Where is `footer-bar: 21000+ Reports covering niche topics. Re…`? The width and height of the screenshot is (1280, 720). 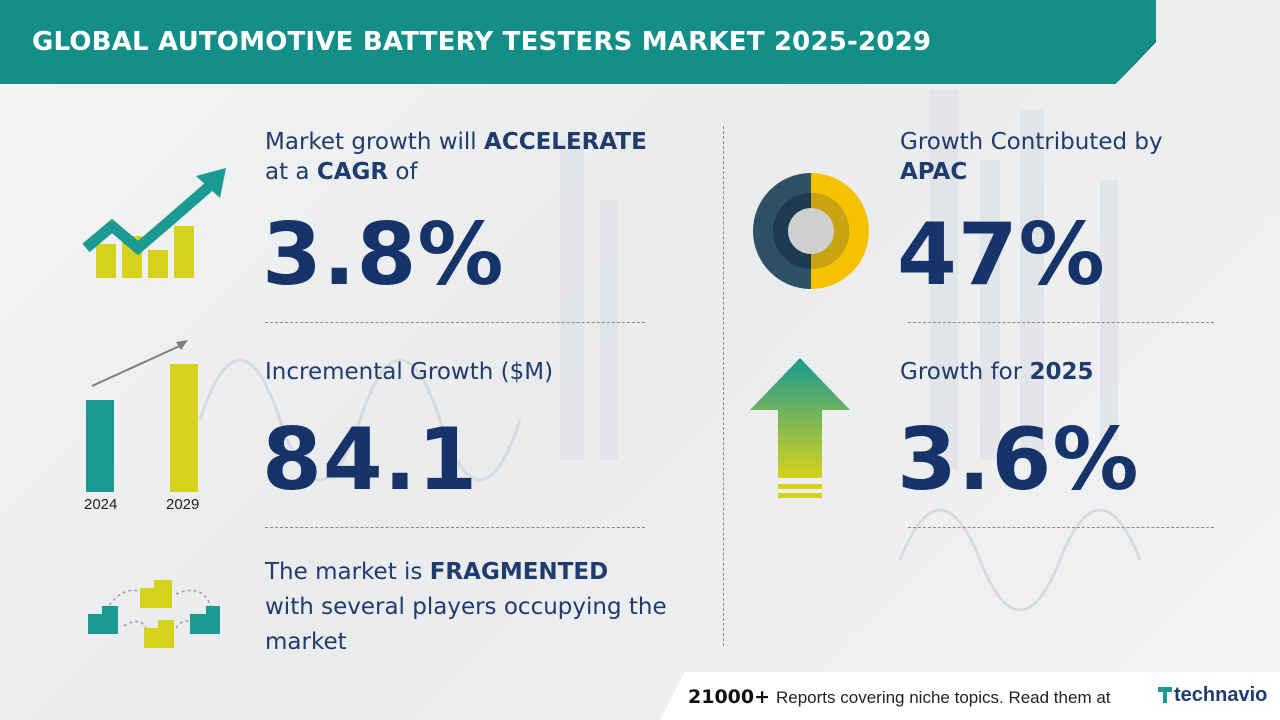
footer-bar: 21000+ Reports covering niche topics. Re… is located at coordinates (970, 696).